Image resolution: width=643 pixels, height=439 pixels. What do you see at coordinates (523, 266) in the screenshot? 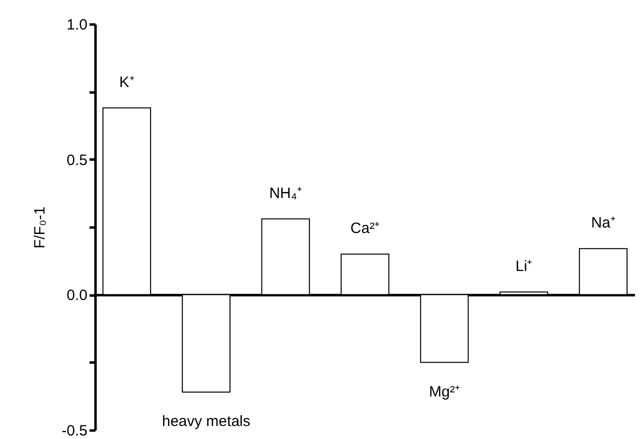
I see `x-tick-label: Li⁺` at bounding box center [523, 266].